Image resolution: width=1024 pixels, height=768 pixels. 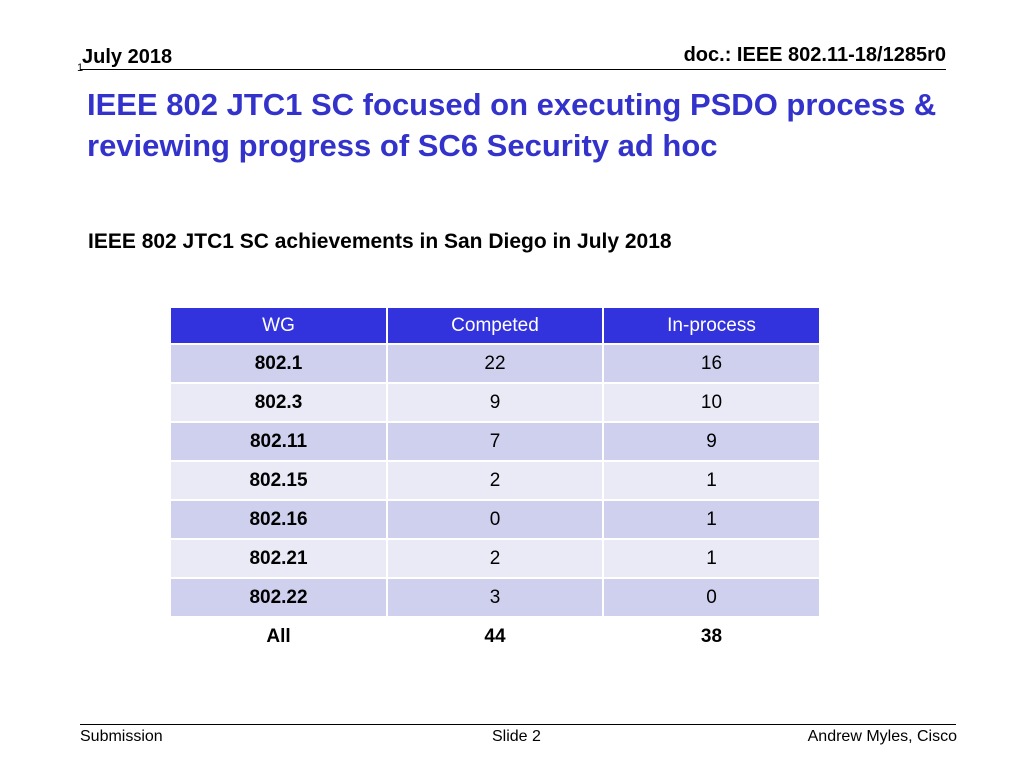 What do you see at coordinates (80, 68) in the screenshot?
I see `header-mark: 1` at bounding box center [80, 68].